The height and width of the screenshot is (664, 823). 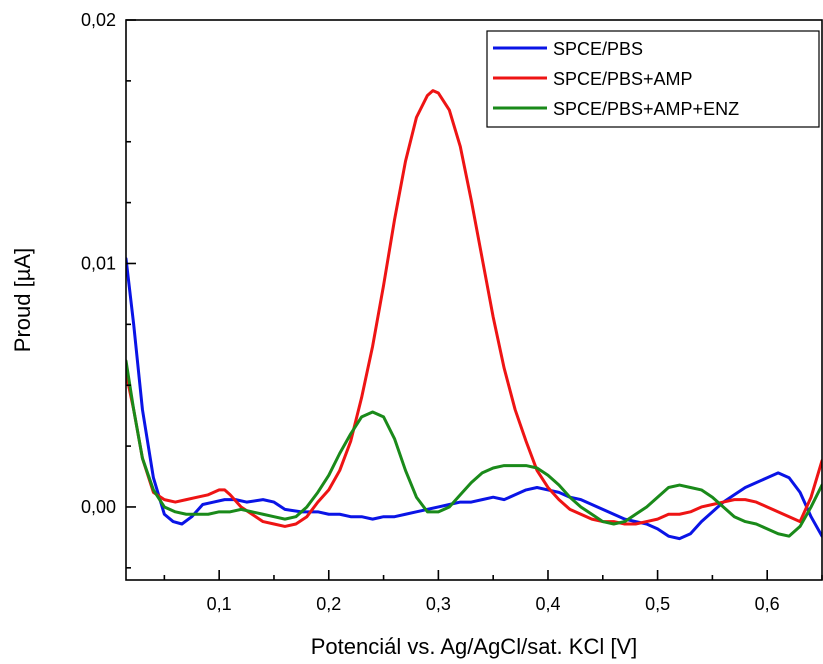 I want to click on x-tick-label: 0,3, so click(x=438, y=604).